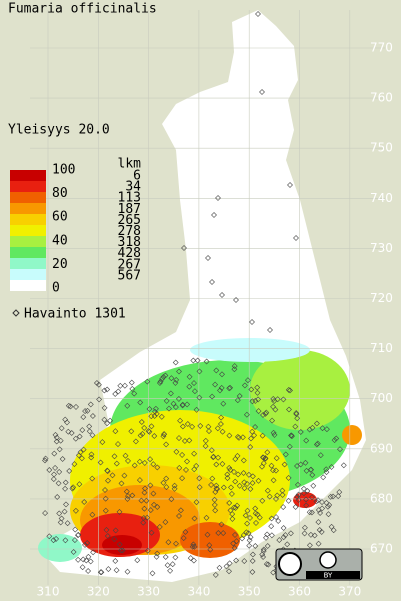  I want to click on license-label: BY, so click(328, 576).